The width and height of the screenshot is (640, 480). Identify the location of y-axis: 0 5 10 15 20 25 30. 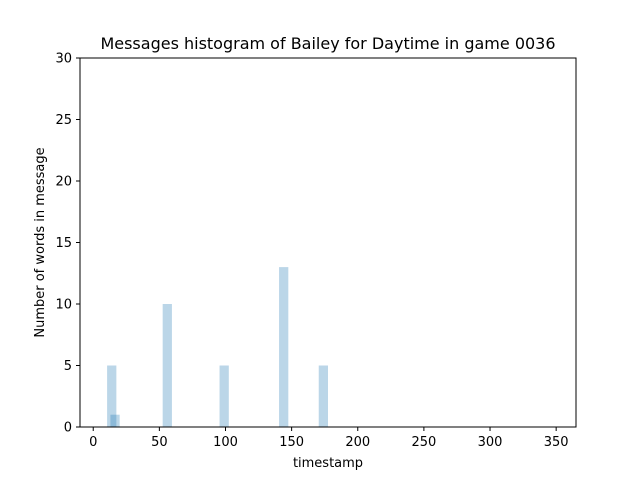
(67, 244).